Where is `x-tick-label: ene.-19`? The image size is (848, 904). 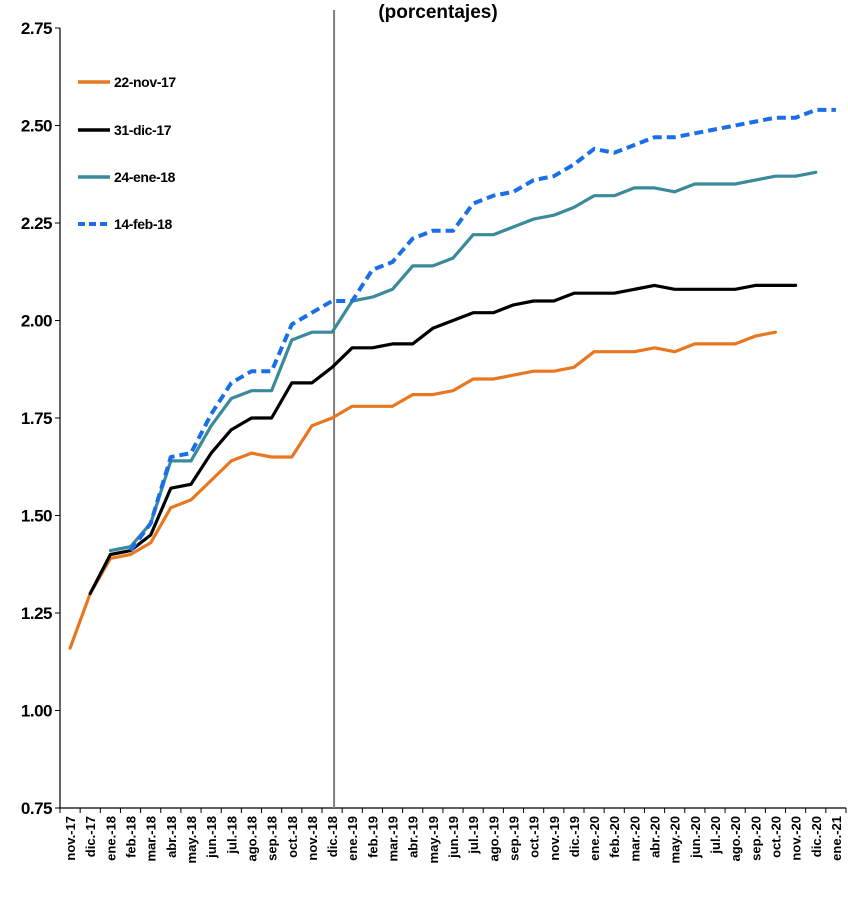 x-tick-label: ene.-19 is located at coordinates (352, 838).